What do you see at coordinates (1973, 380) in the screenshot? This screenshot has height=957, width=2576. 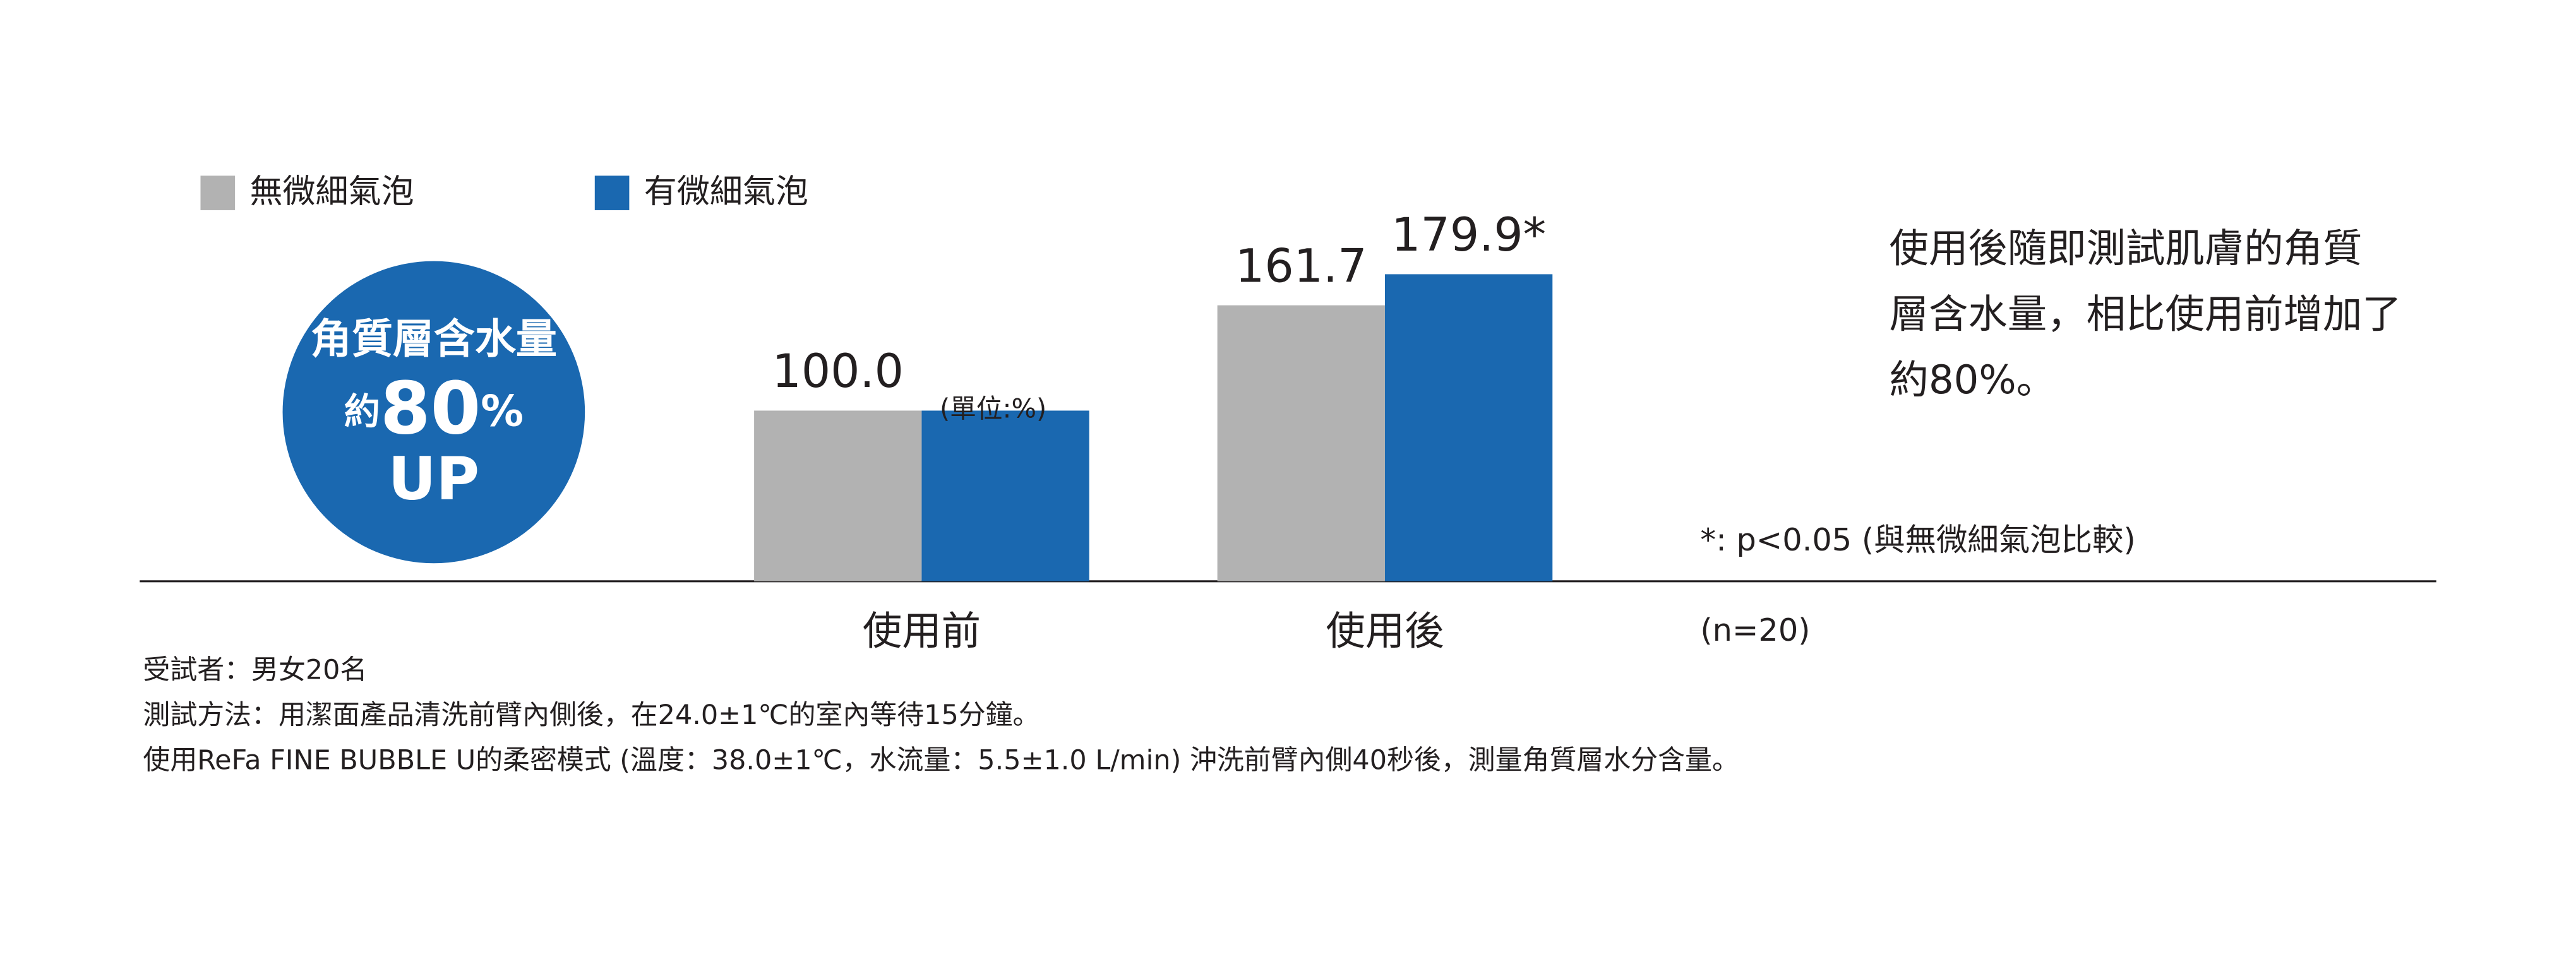 I see `note-line: 約80%。` at bounding box center [1973, 380].